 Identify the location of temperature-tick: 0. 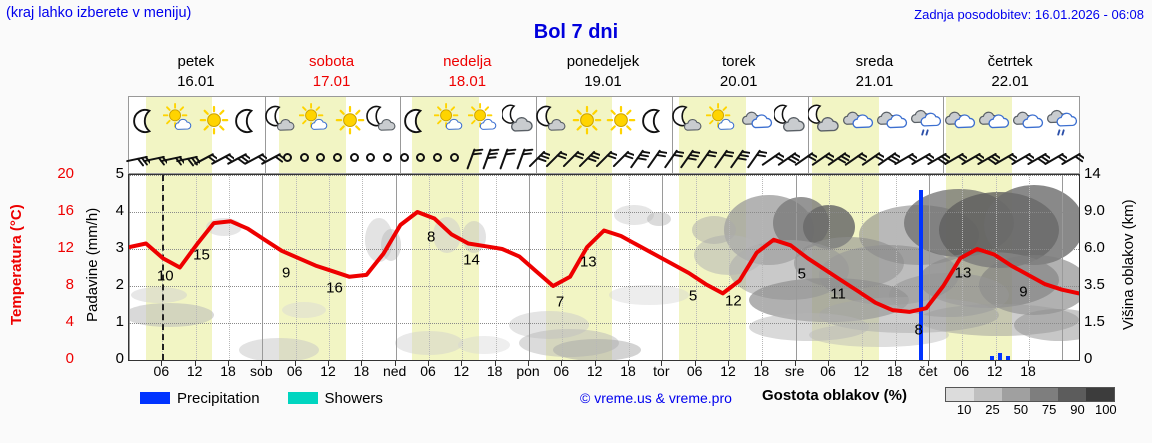
(69, 358).